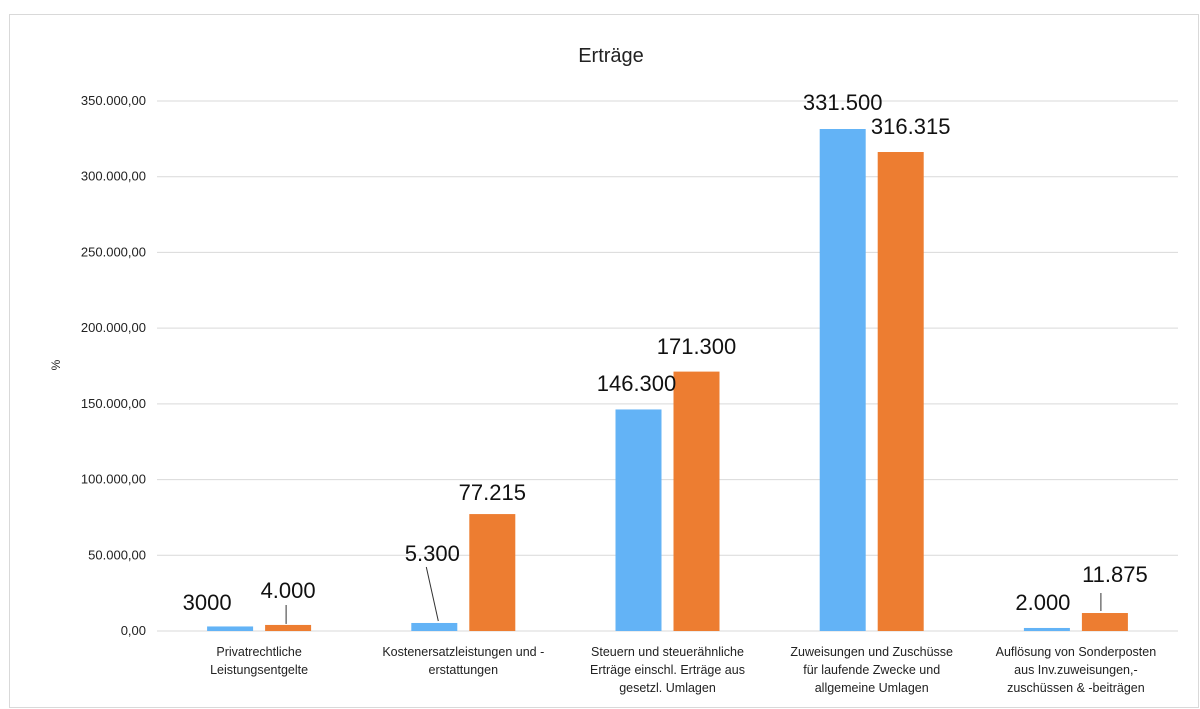 This screenshot has width=1200, height=709. What do you see at coordinates (432, 594) in the screenshot?
I see `leader-line` at bounding box center [432, 594].